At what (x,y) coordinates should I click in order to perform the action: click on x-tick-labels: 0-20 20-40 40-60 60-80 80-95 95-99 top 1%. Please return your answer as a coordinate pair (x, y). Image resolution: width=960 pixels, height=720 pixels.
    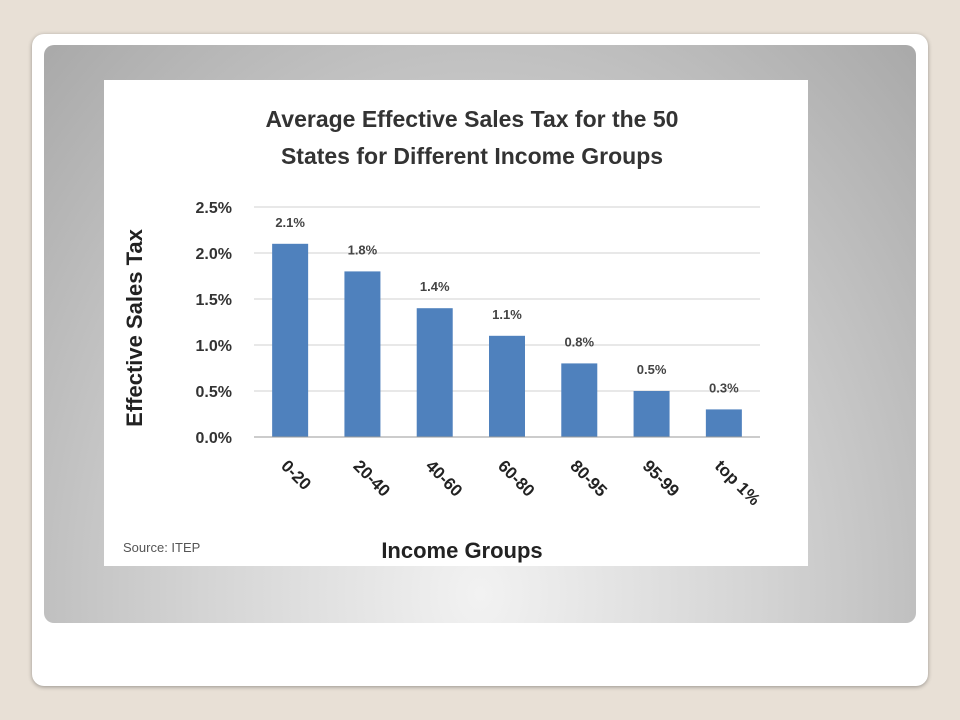
    Looking at the image, I should click on (520, 482).